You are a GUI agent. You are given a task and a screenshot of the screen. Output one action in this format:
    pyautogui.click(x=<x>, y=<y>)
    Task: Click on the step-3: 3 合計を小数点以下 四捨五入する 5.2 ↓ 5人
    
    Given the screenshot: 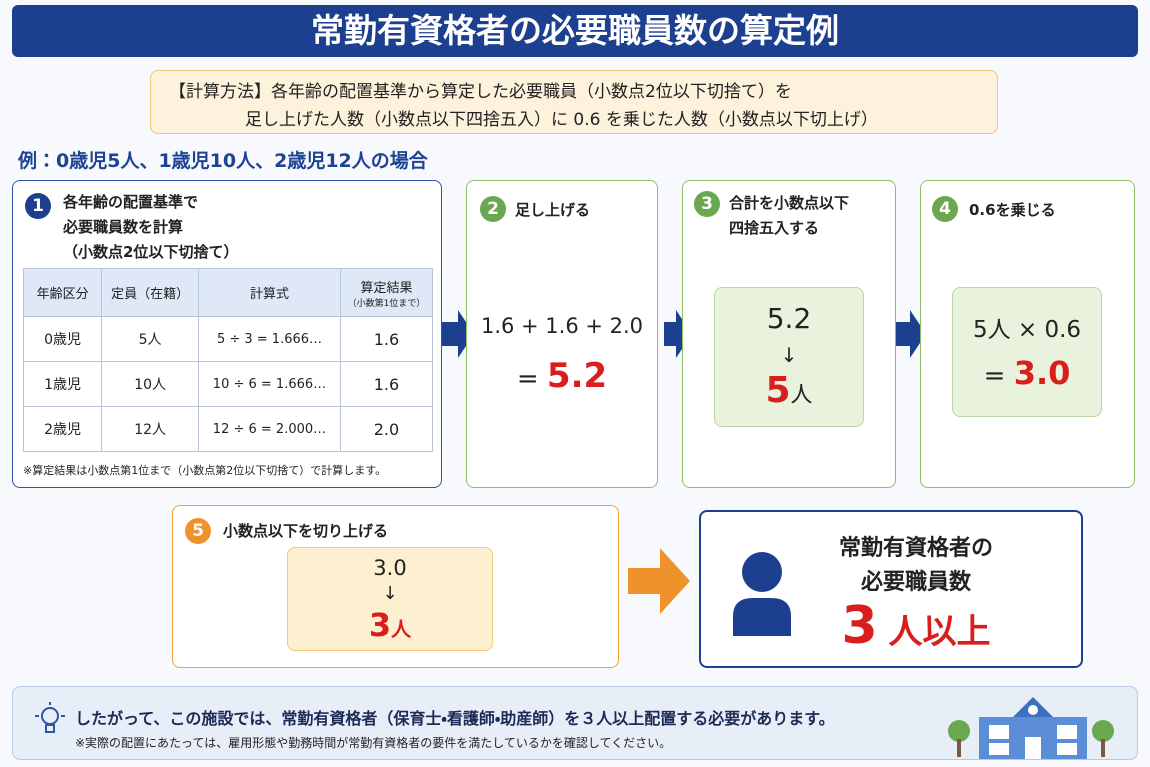 What is the action you would take?
    pyautogui.click(x=789, y=334)
    